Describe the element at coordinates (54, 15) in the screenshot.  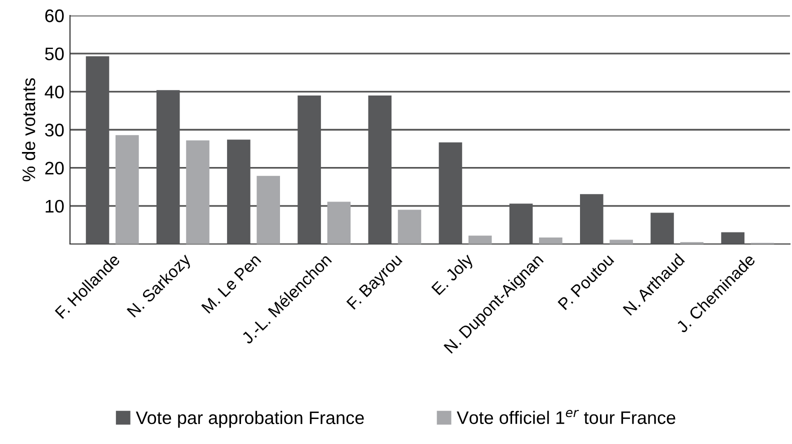
I see `y-tick-label: 60` at that location.